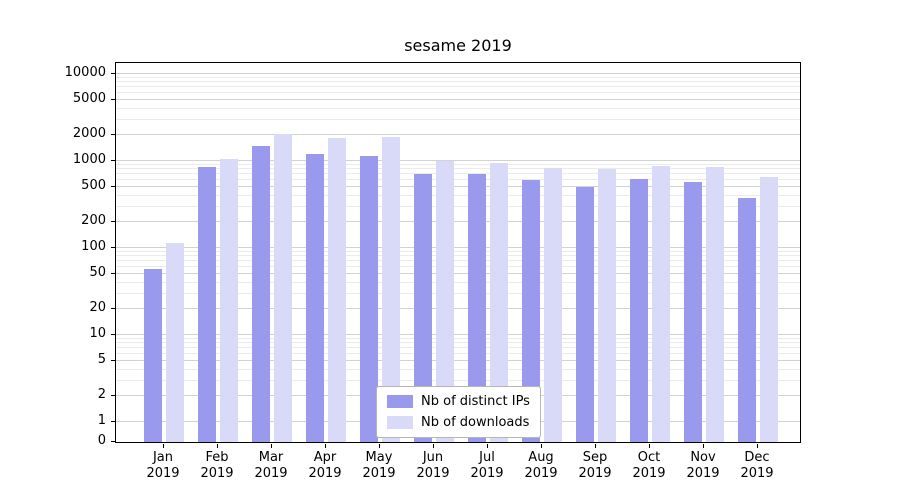 This screenshot has height=500, width=900. Describe the element at coordinates (97, 273) in the screenshot. I see `y-tick-label: 50` at that location.